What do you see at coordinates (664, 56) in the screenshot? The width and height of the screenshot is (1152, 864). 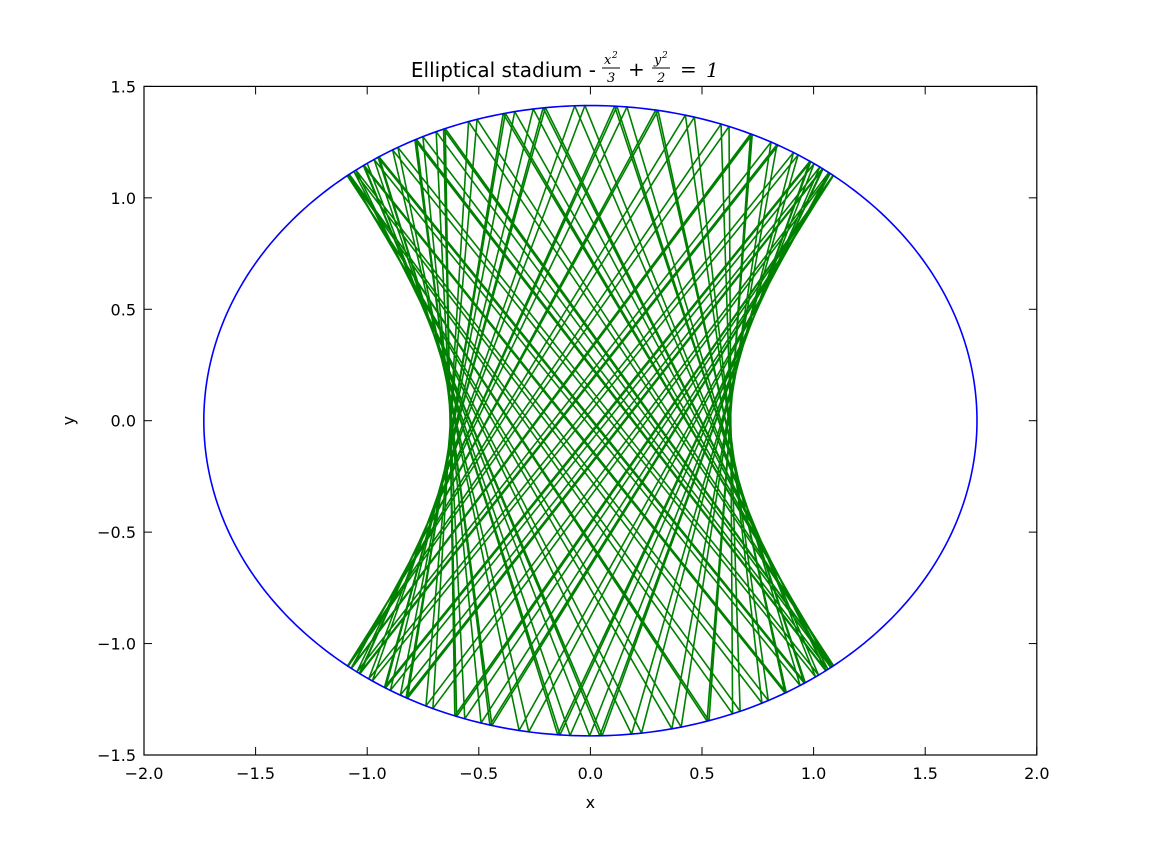 I see `title-y-exponent: 2` at bounding box center [664, 56].